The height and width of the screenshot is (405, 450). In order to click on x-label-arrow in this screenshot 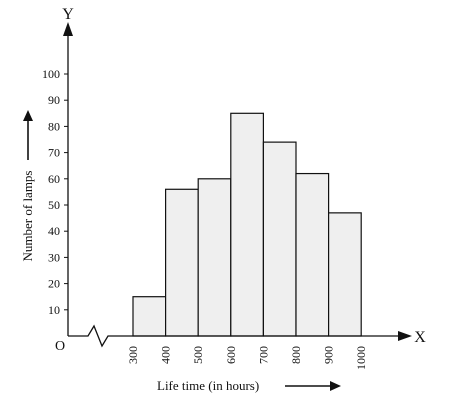, I will do `click(313, 386)`.